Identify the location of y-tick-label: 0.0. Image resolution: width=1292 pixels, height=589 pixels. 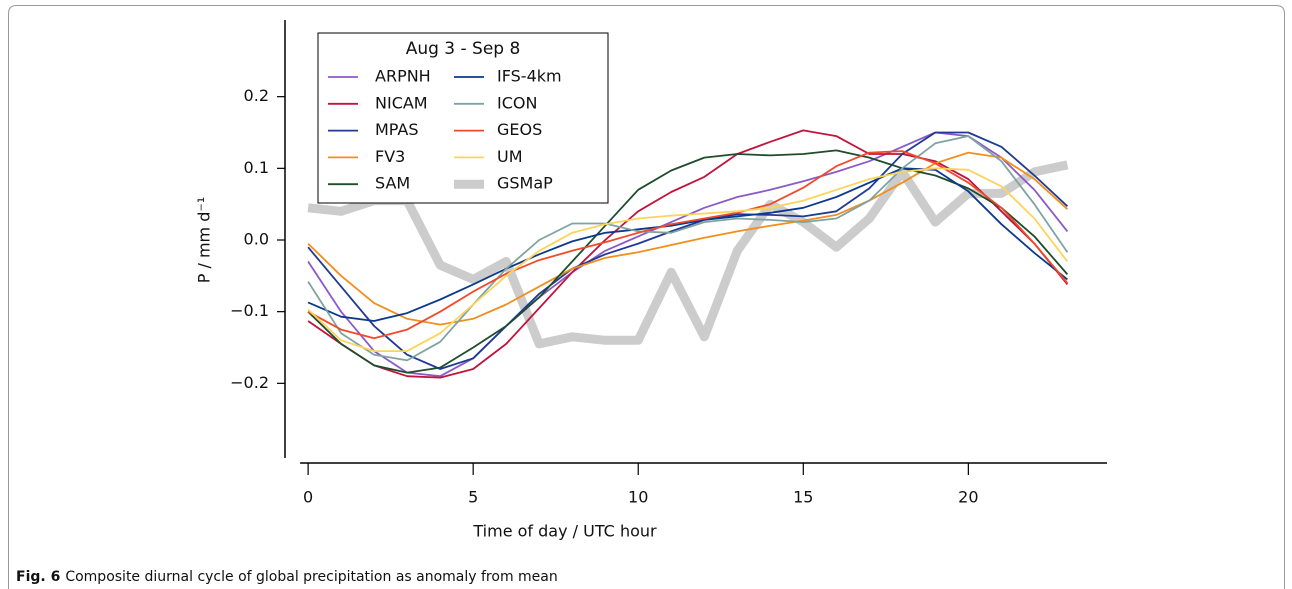
(256, 239).